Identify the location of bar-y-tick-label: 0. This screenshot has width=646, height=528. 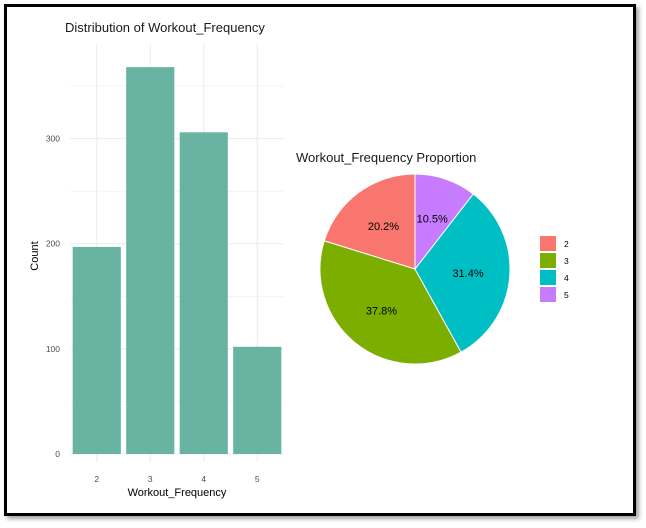
(57, 454).